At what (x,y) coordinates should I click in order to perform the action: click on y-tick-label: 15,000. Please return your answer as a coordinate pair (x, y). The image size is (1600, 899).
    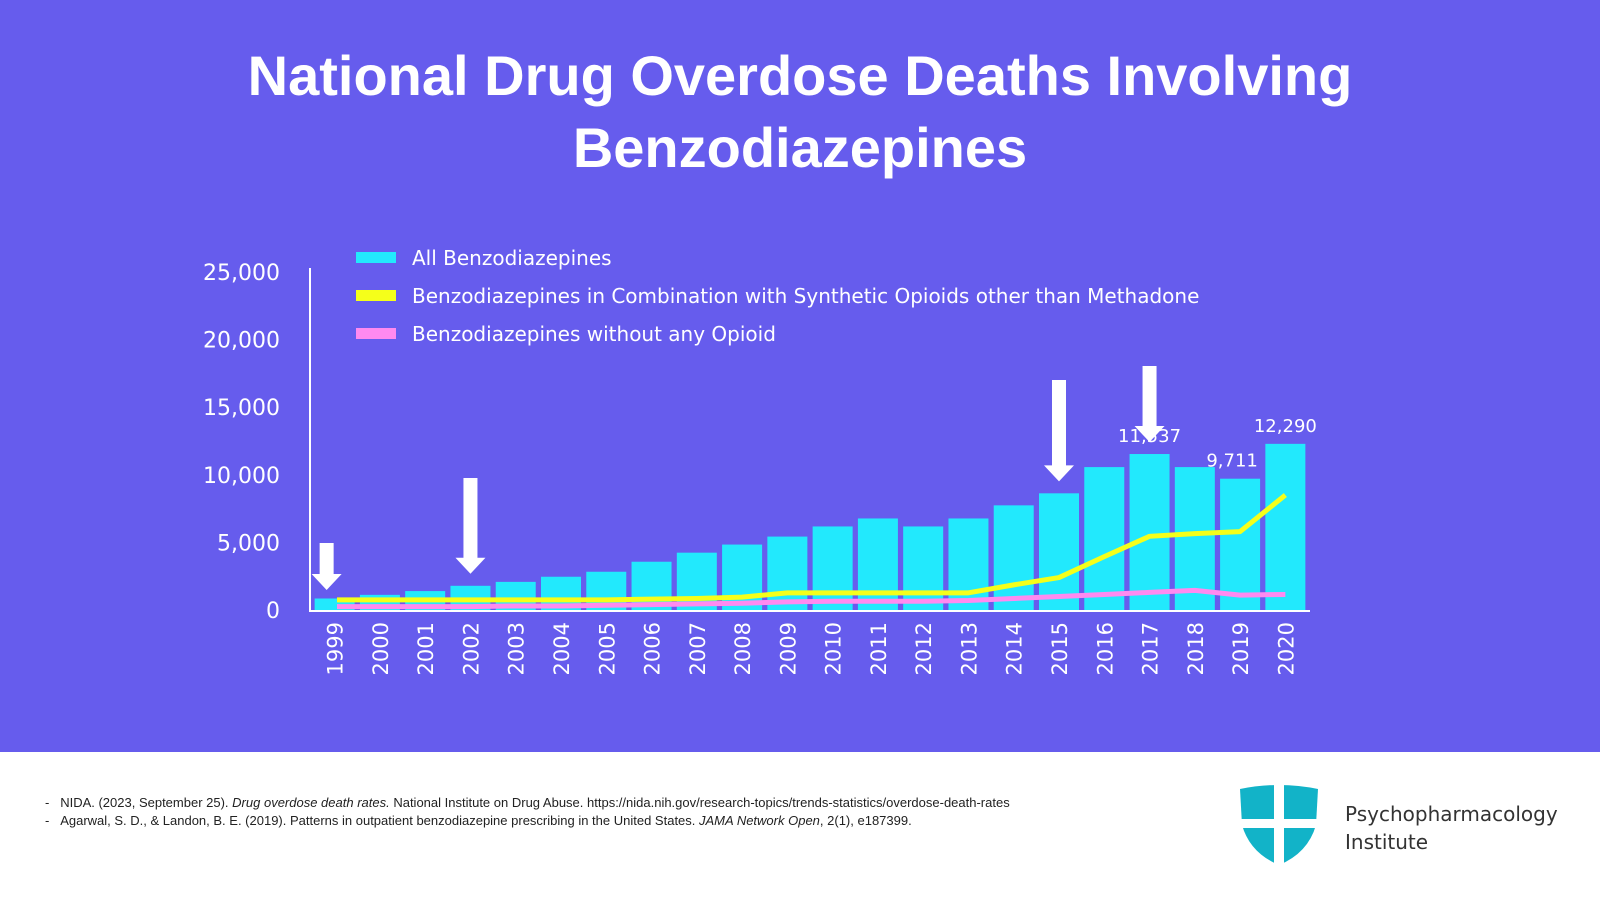
    Looking at the image, I should click on (241, 408).